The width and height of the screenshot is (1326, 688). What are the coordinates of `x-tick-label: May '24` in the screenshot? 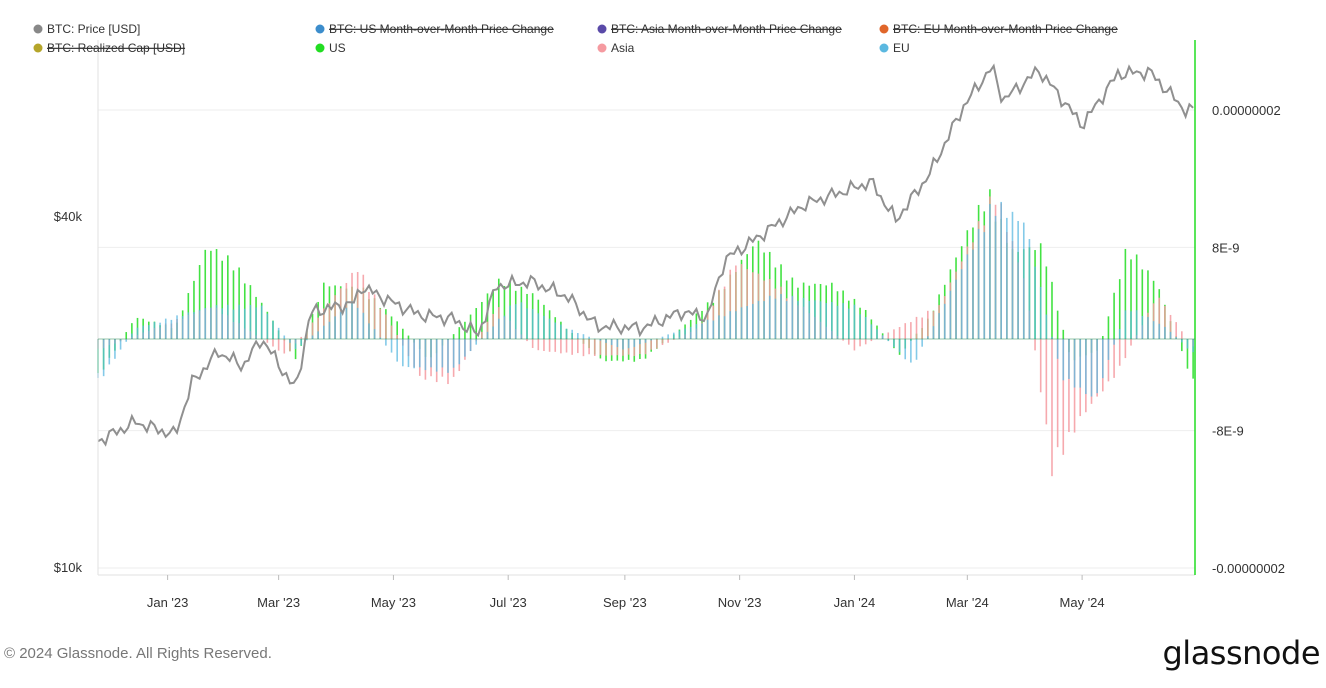 It's located at (1082, 602).